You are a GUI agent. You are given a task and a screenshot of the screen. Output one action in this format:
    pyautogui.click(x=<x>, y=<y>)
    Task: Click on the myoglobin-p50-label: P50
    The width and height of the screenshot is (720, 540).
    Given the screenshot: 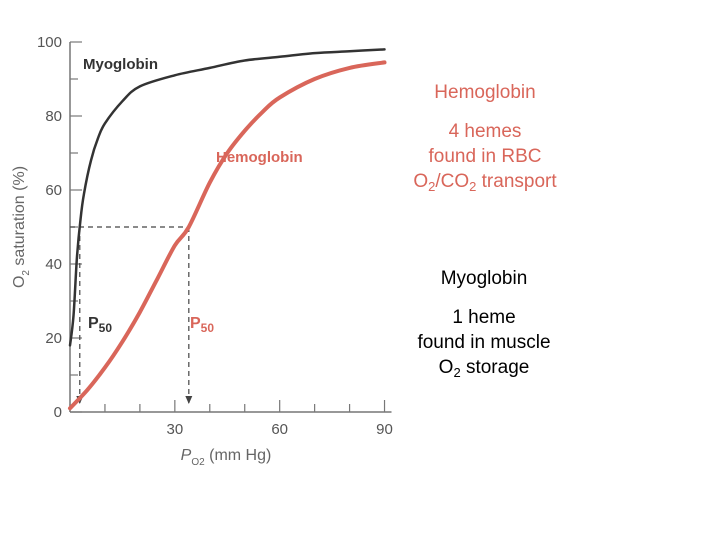 What is the action you would take?
    pyautogui.click(x=100, y=325)
    